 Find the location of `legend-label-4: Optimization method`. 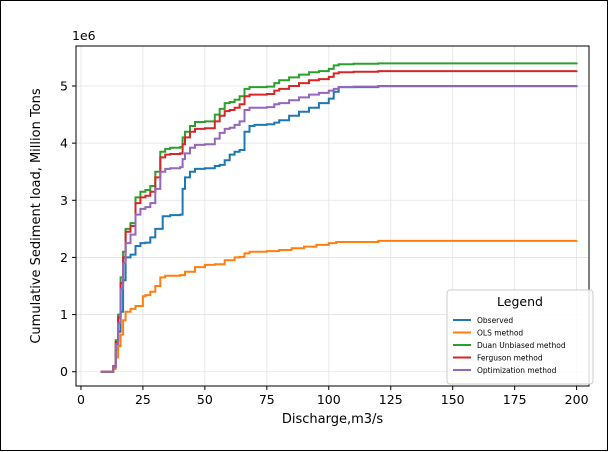

legend-label-4: Optimization method is located at coordinates (517, 370).